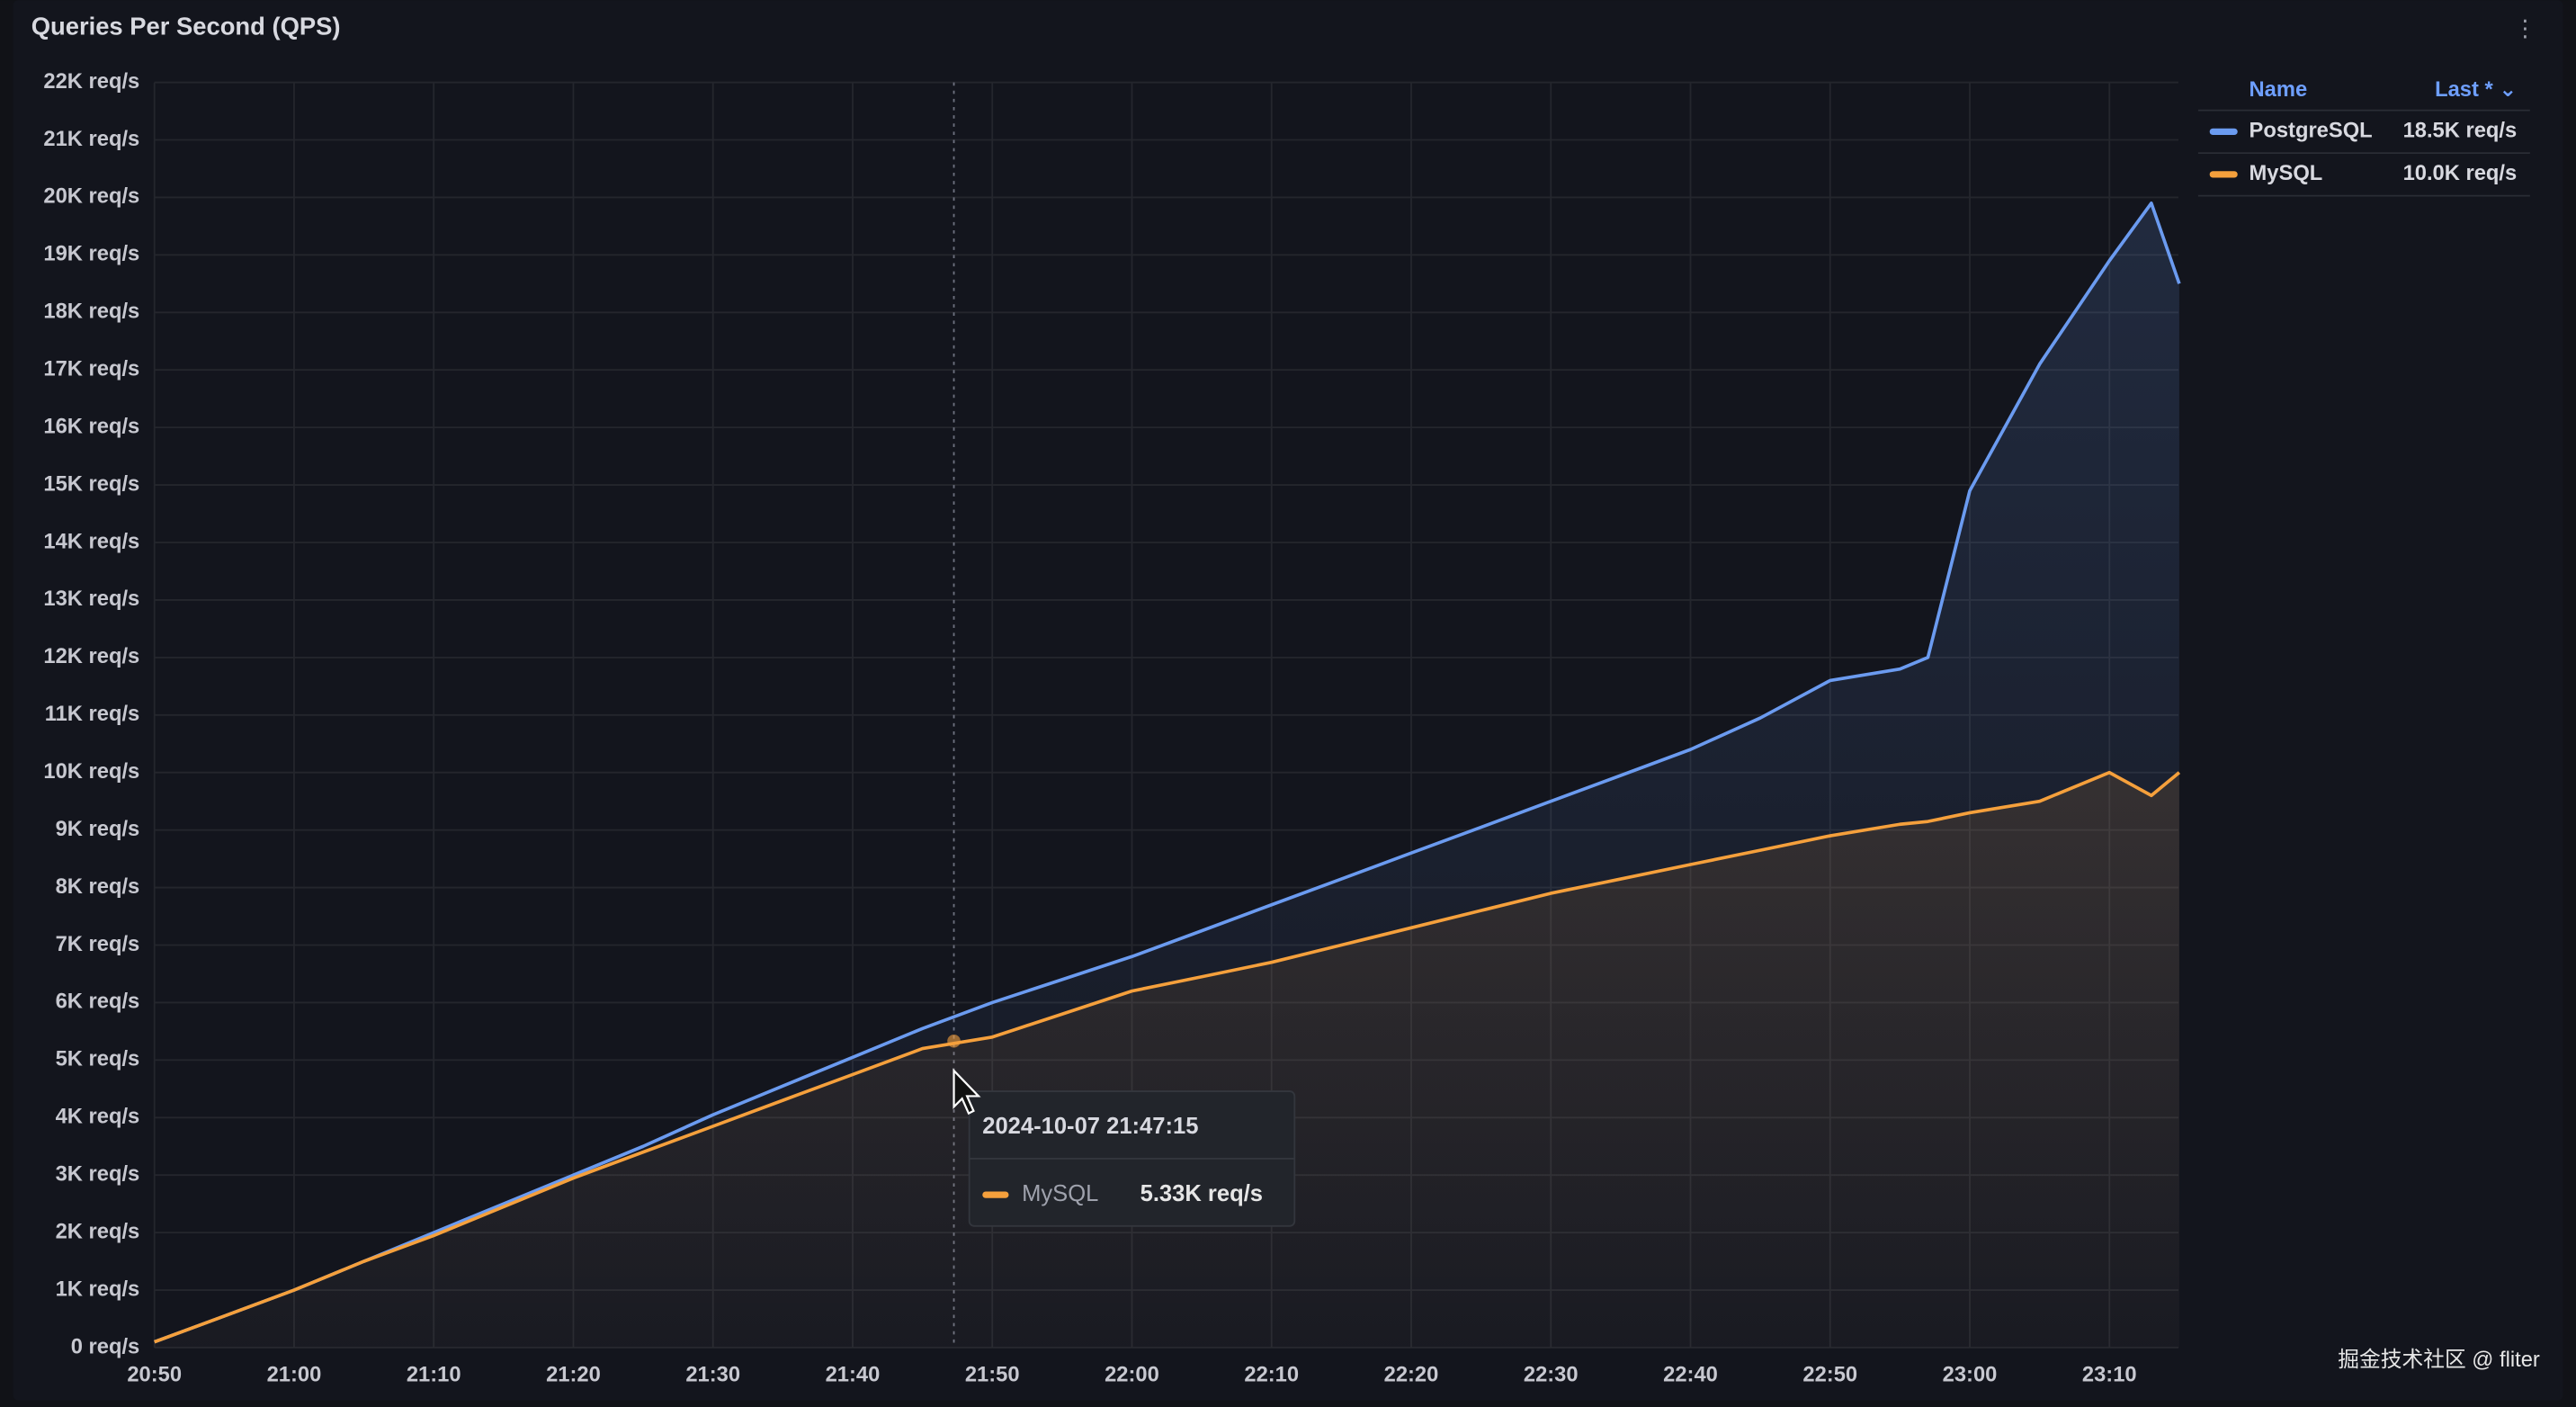  I want to click on y-tick-label: 0 req/s, so click(105, 1347).